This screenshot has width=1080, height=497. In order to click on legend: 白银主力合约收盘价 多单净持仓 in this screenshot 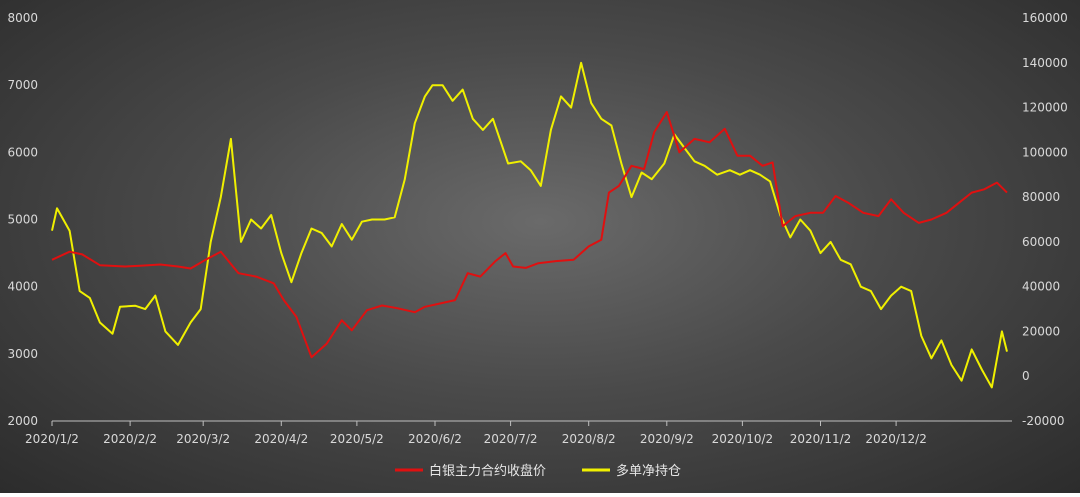, I will do `click(538, 471)`.